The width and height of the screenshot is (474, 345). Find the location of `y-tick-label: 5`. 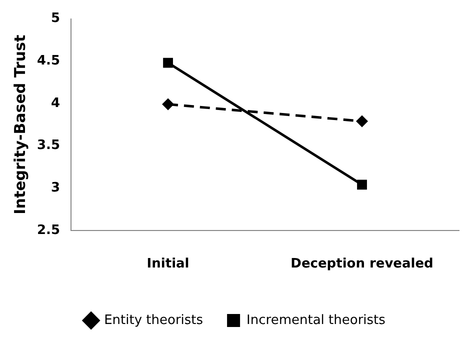

y-tick-label: 5 is located at coordinates (55, 18).